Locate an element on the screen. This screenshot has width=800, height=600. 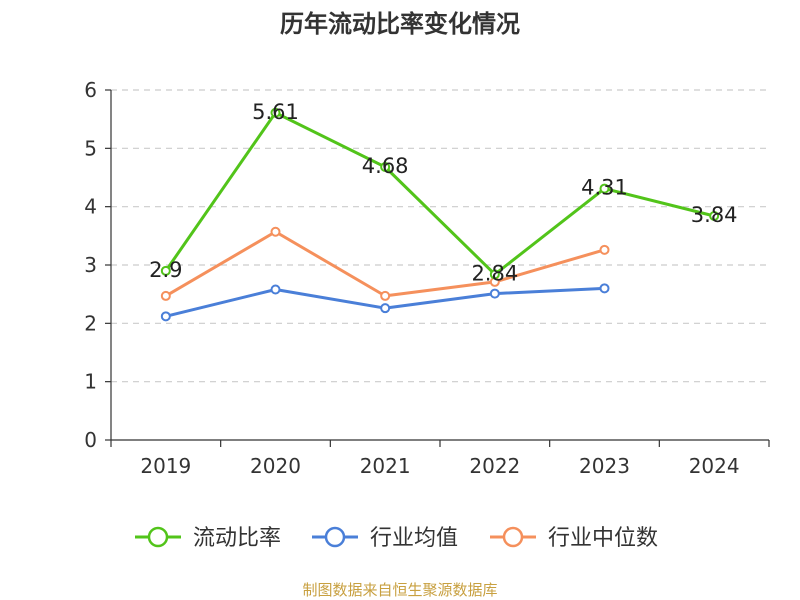
chart-title: 历年流动比率变化情况 is located at coordinates (400, 24).